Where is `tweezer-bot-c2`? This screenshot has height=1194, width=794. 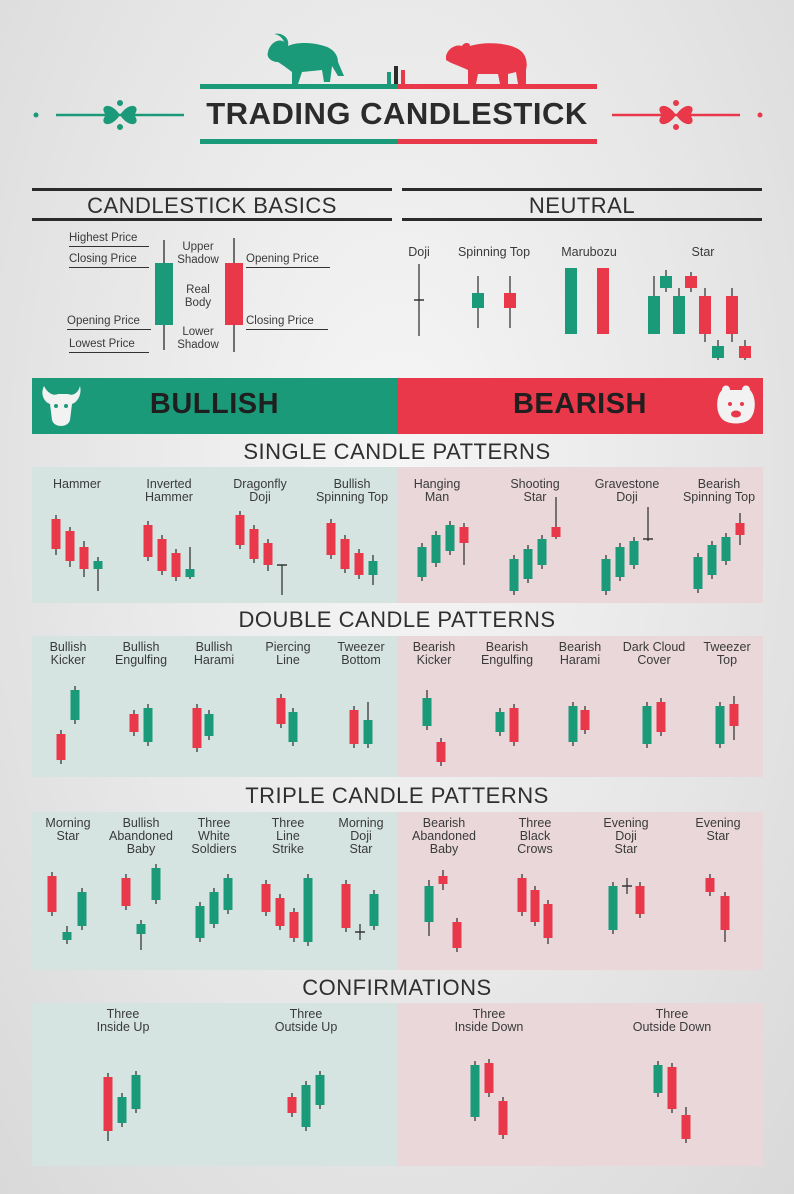 tweezer-bot-c2 is located at coordinates (368, 732).